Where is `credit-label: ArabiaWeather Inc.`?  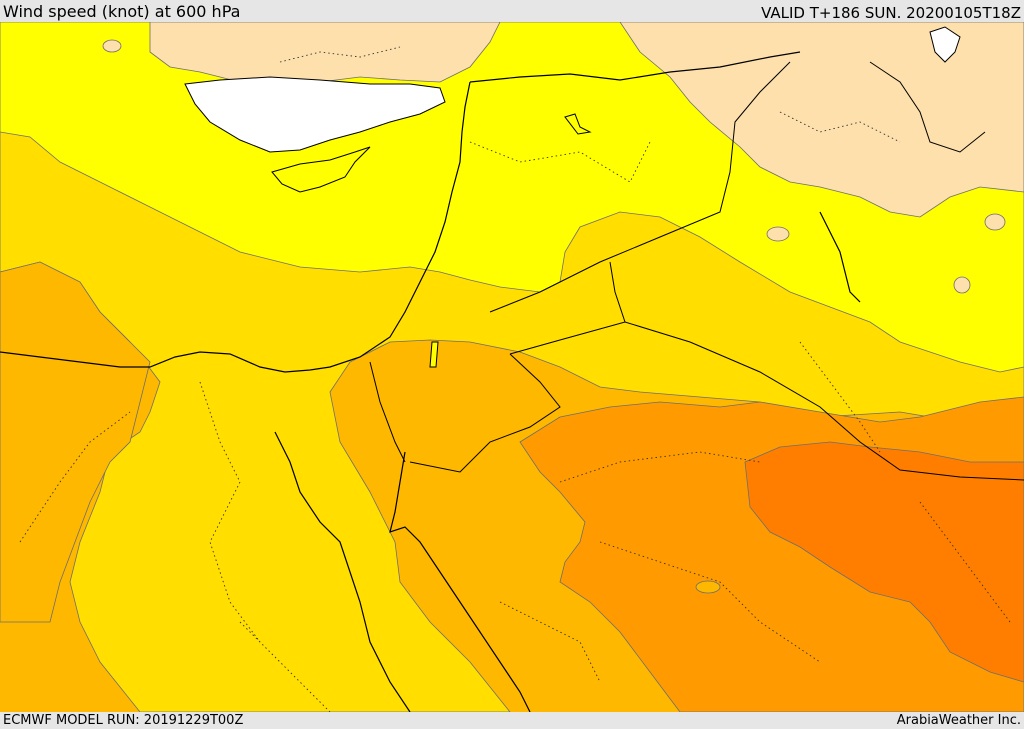
credit-label: ArabiaWeather Inc. is located at coordinates (958, 720).